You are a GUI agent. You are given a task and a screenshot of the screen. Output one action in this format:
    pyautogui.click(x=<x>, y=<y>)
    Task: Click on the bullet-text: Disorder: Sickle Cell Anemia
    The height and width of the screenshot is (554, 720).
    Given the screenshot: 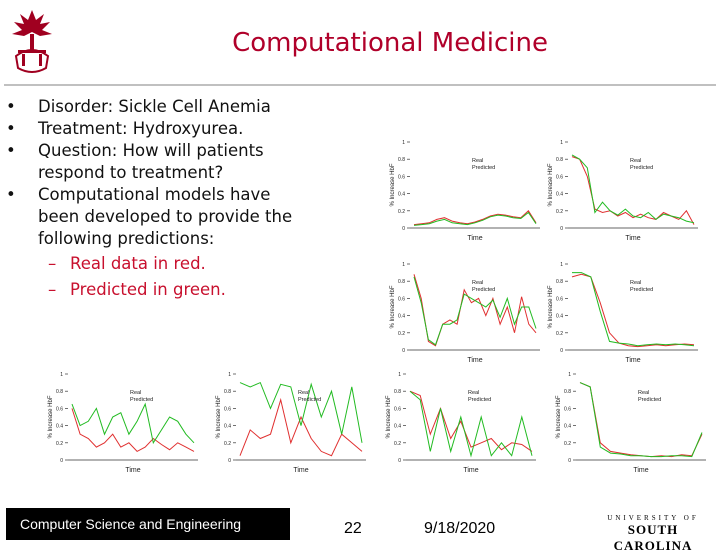 What is the action you would take?
    pyautogui.click(x=154, y=106)
    